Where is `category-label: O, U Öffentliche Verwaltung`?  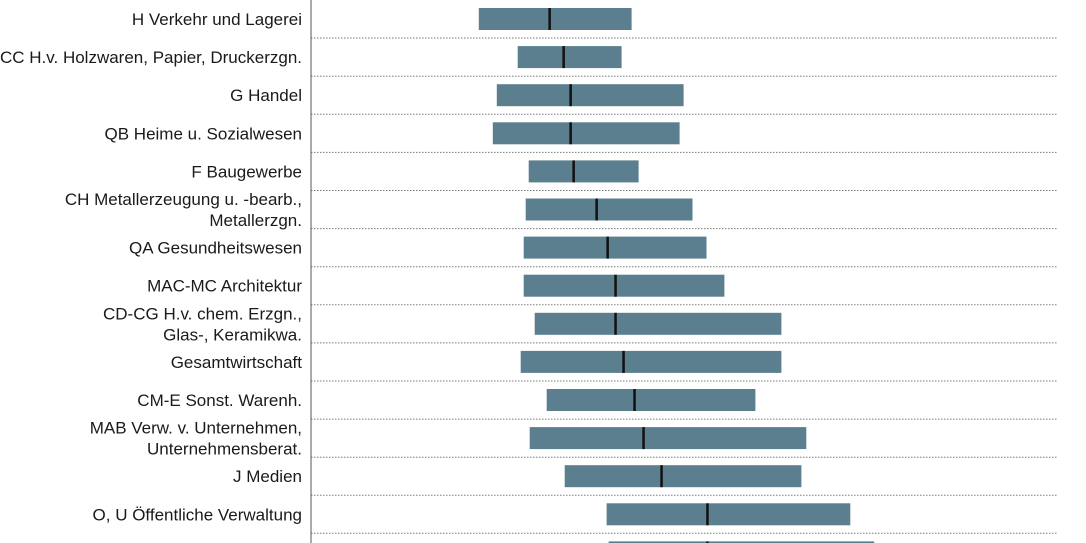
category-label: O, U Öffentliche Verwaltung is located at coordinates (197, 514).